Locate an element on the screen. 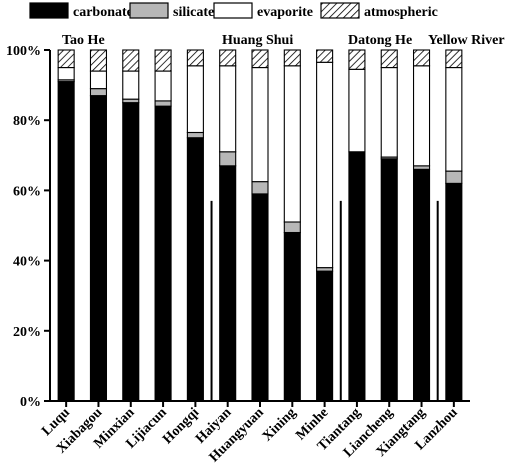 Image resolution: width=512 pixels, height=471 pixels. y-tick-label: 40% is located at coordinates (27, 262).